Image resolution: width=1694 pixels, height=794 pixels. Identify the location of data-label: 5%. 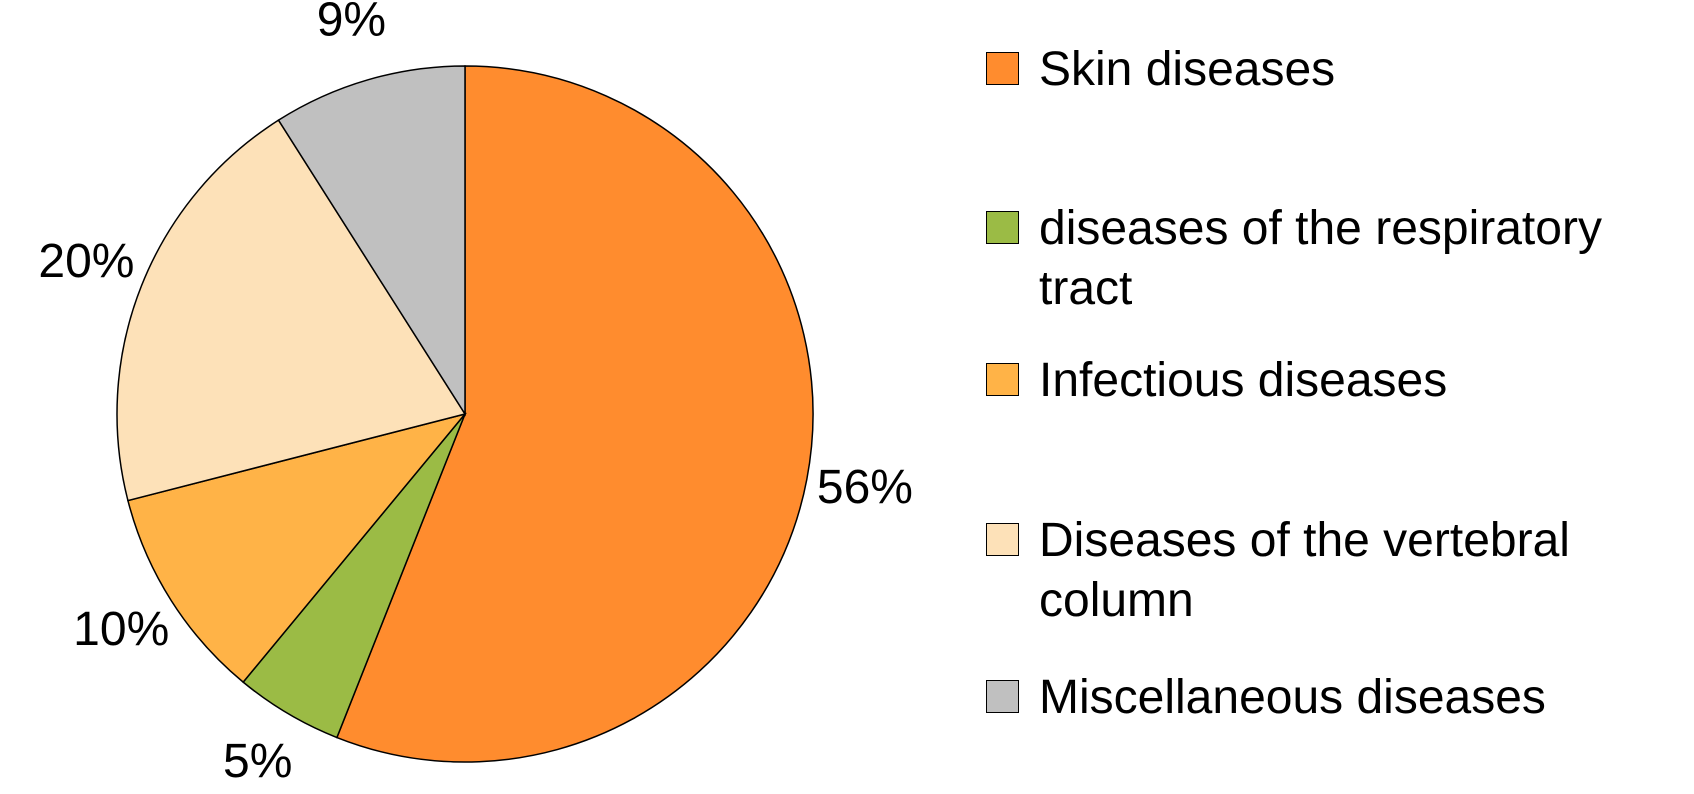
(257, 761).